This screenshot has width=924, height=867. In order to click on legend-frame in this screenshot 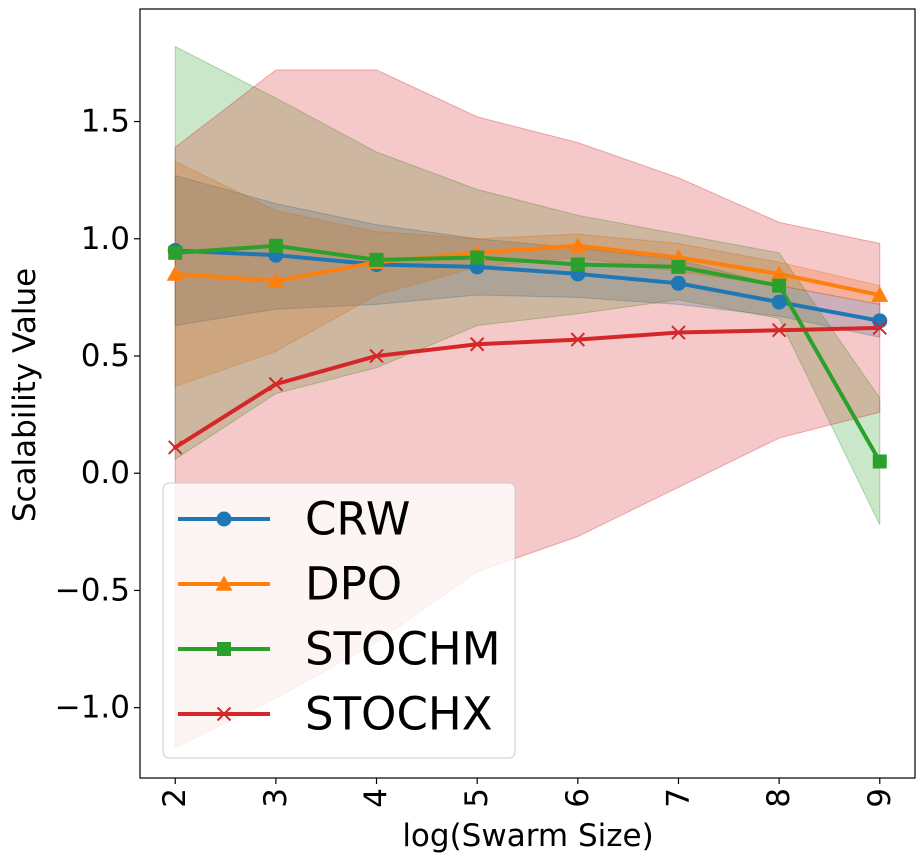, I will do `click(339, 620)`.